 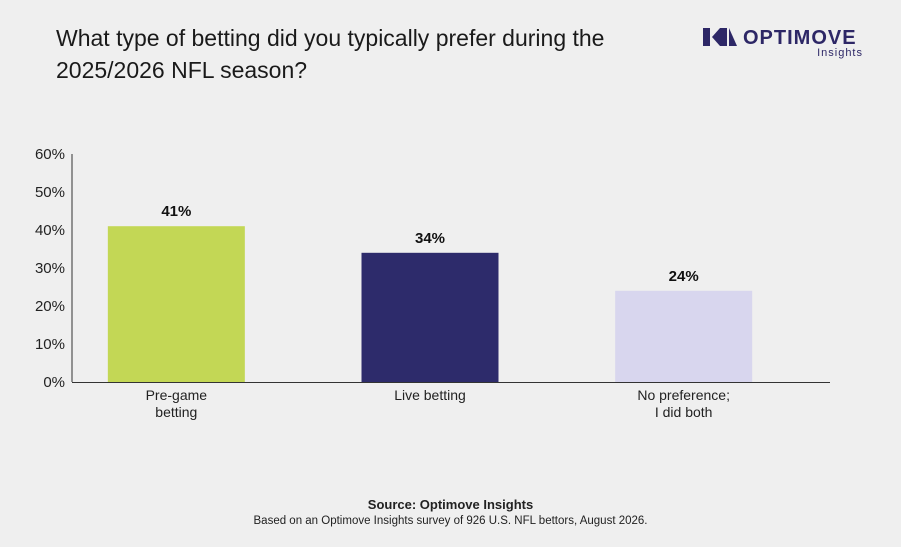 What do you see at coordinates (683, 395) in the screenshot?
I see `x-category-label: No preference;` at bounding box center [683, 395].